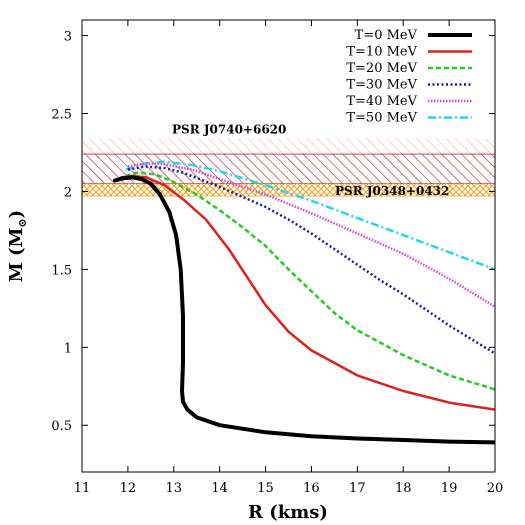  I want to click on x-tick-label-3: 14, so click(219, 488).